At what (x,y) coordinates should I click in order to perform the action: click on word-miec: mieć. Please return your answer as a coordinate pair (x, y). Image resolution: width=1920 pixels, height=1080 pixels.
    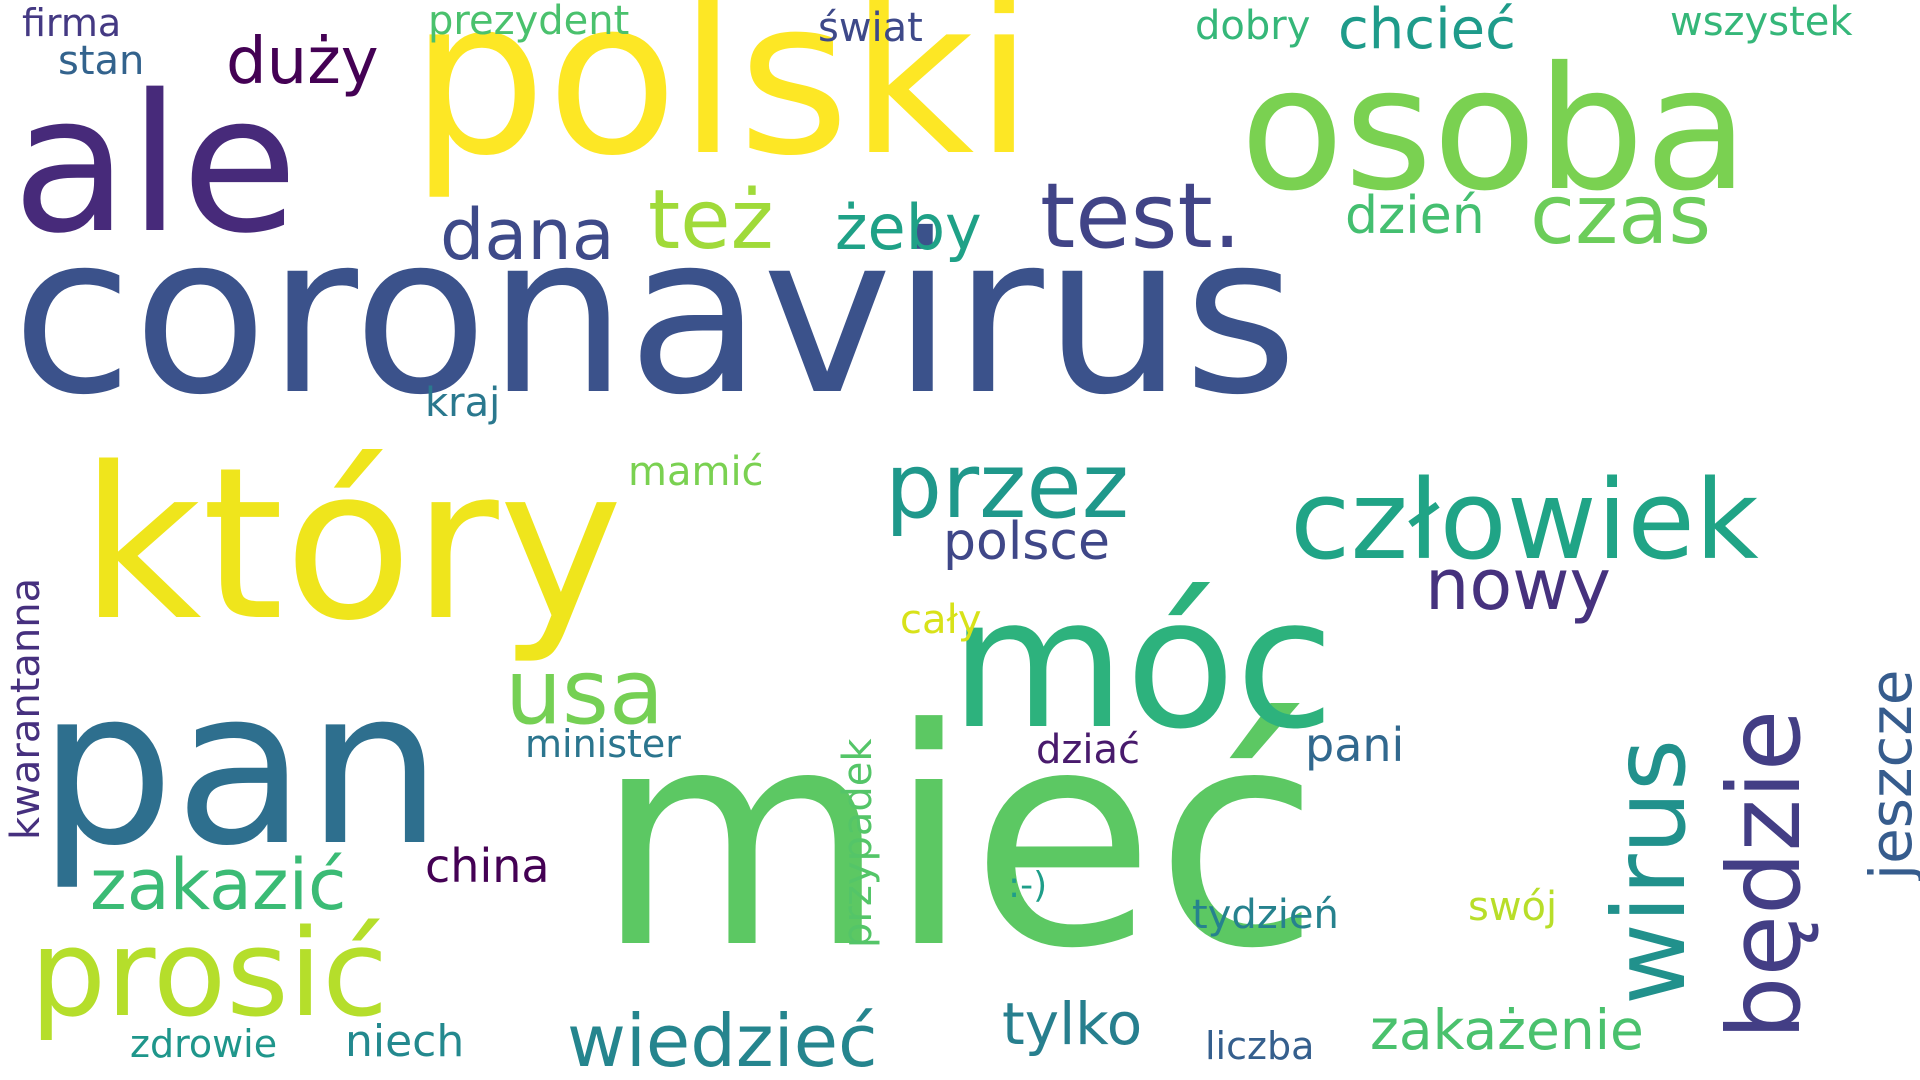
    Looking at the image, I should click on (958, 839).